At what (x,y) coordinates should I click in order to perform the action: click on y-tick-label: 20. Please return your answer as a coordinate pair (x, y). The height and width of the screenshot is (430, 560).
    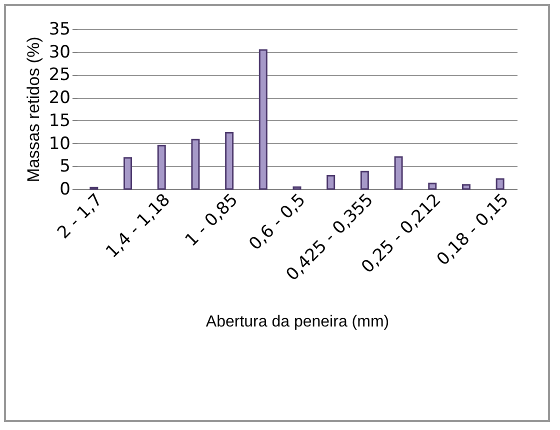
    Looking at the image, I should click on (59, 98).